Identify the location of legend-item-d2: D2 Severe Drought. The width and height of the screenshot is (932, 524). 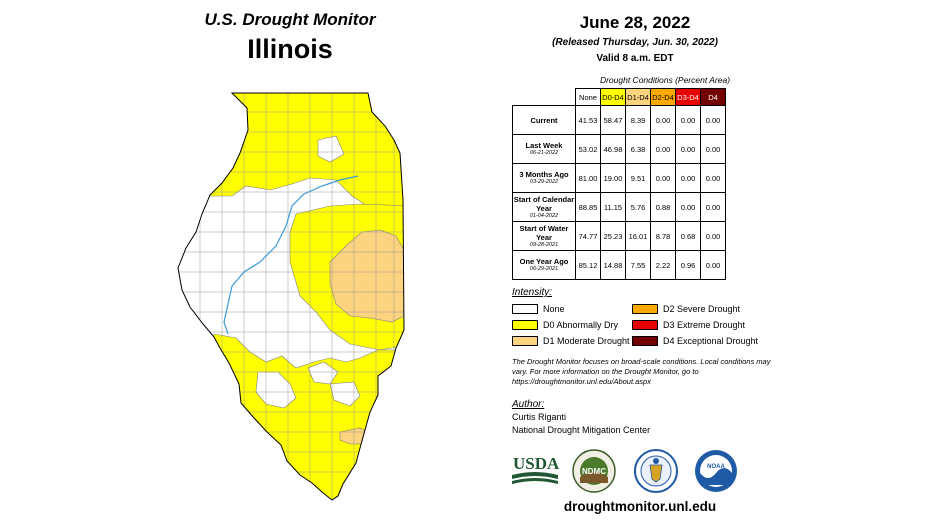
(686, 309).